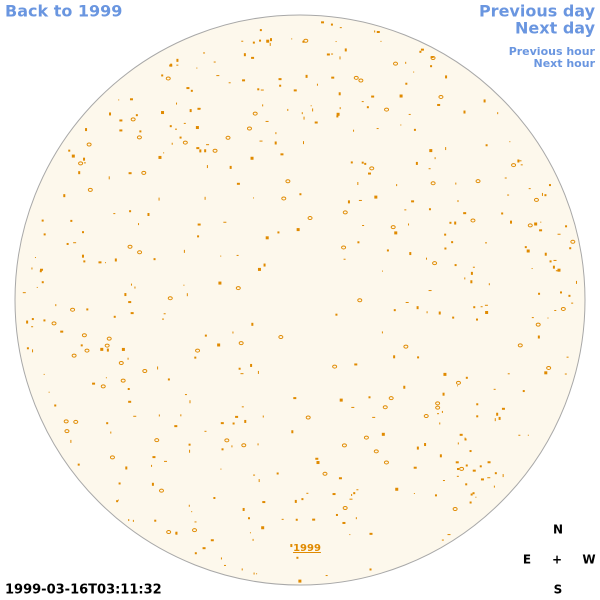 The width and height of the screenshot is (600, 600). I want to click on previous-hour-link: Previous hour, so click(552, 51).